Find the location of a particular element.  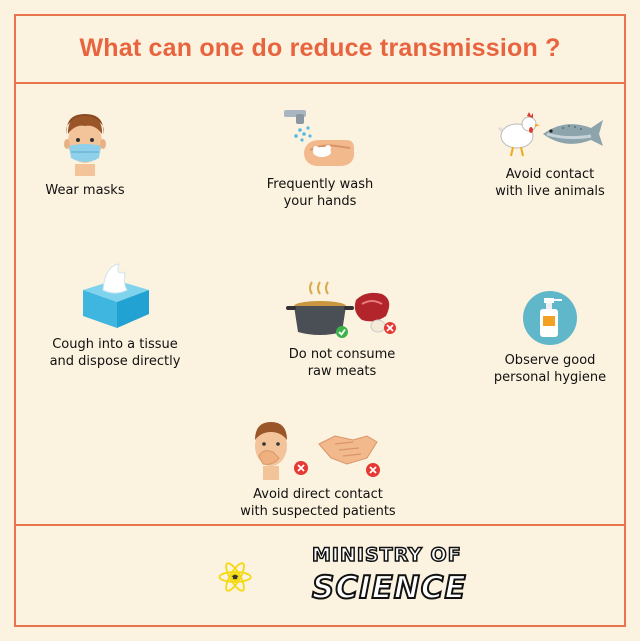

face-mask-icon is located at coordinates (85, 145).